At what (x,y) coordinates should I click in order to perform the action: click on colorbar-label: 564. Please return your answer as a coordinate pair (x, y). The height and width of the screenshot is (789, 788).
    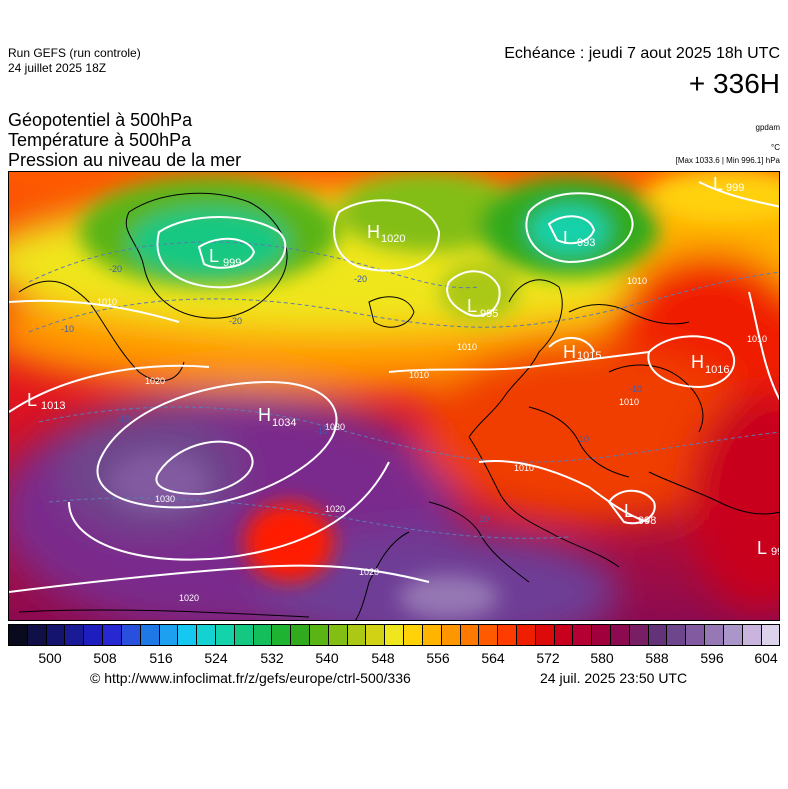
    Looking at the image, I should click on (493, 658).